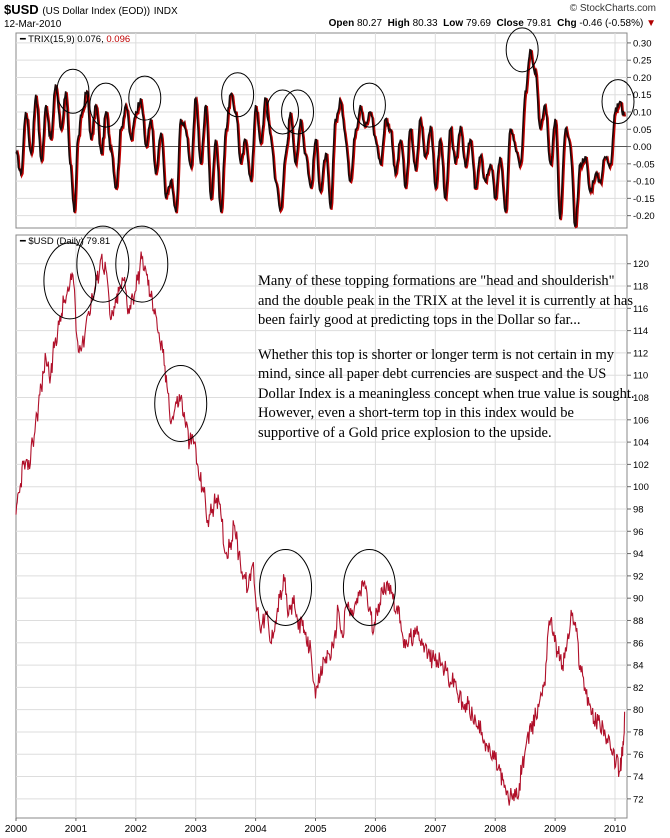  Describe the element at coordinates (642, 61) in the screenshot. I see `y-tick-label: 0.25` at that location.